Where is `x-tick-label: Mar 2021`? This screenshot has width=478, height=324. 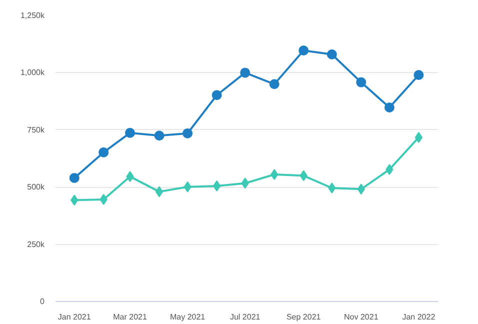
x-tick-label: Mar 2021 is located at coordinates (130, 317).